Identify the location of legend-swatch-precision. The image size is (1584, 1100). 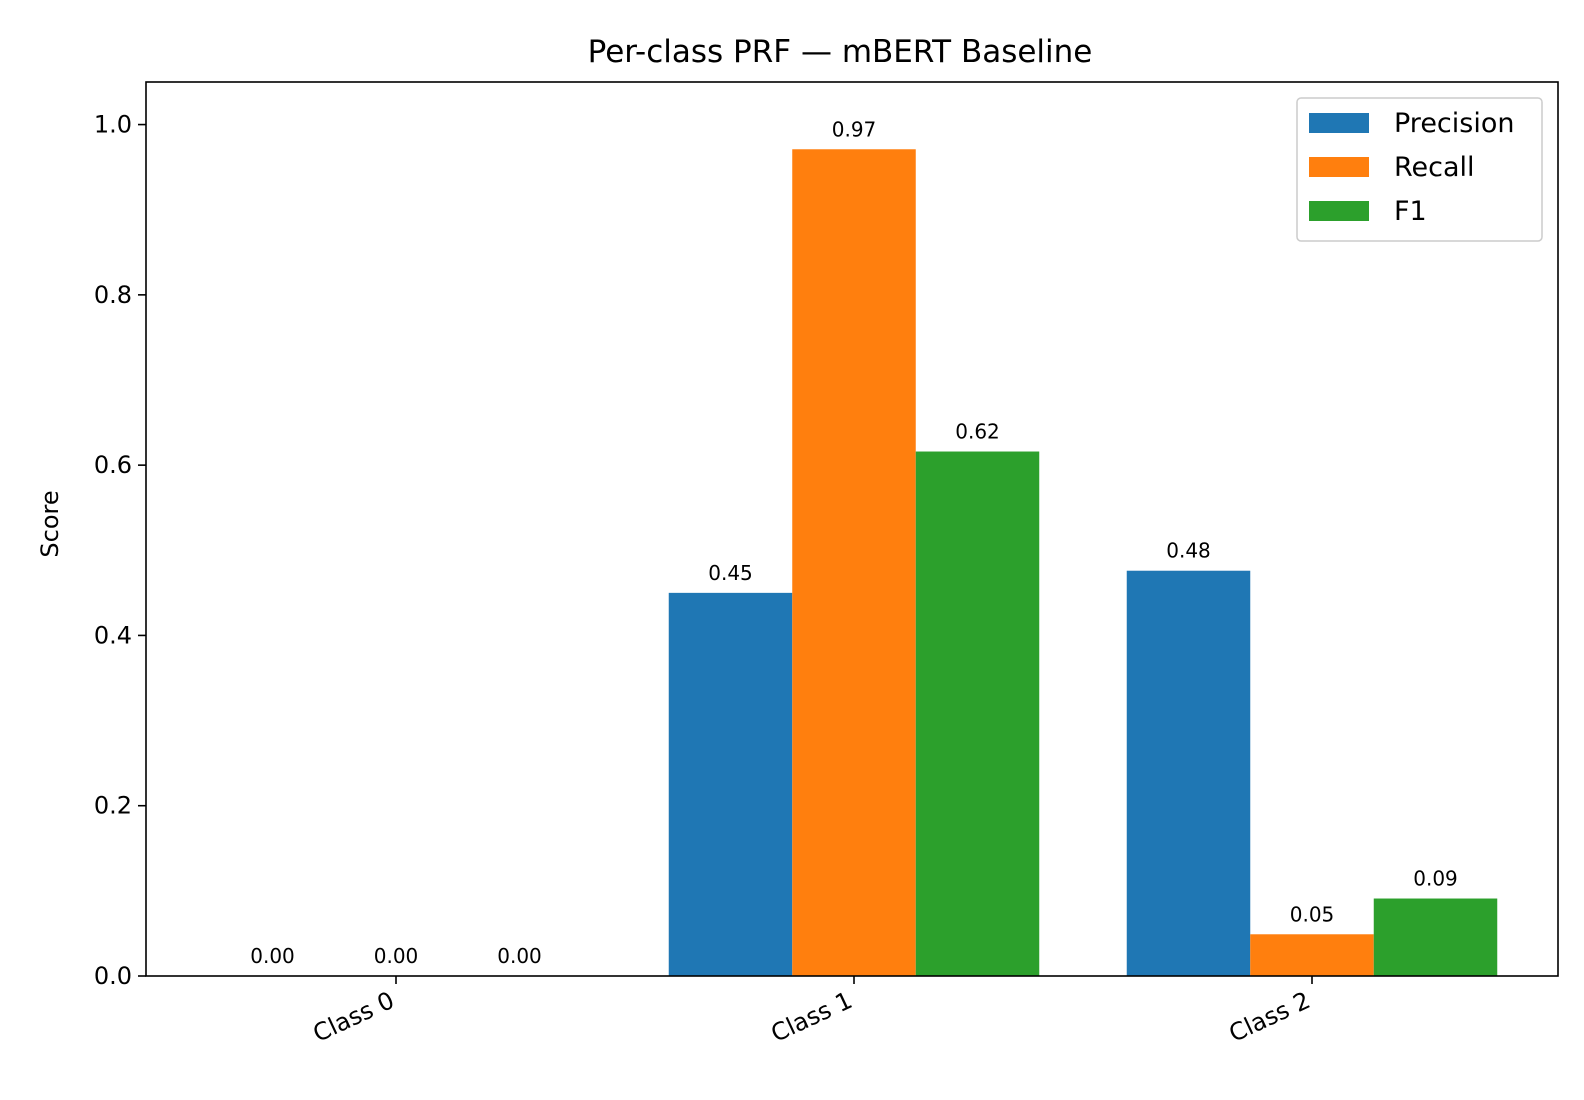
(1339, 123).